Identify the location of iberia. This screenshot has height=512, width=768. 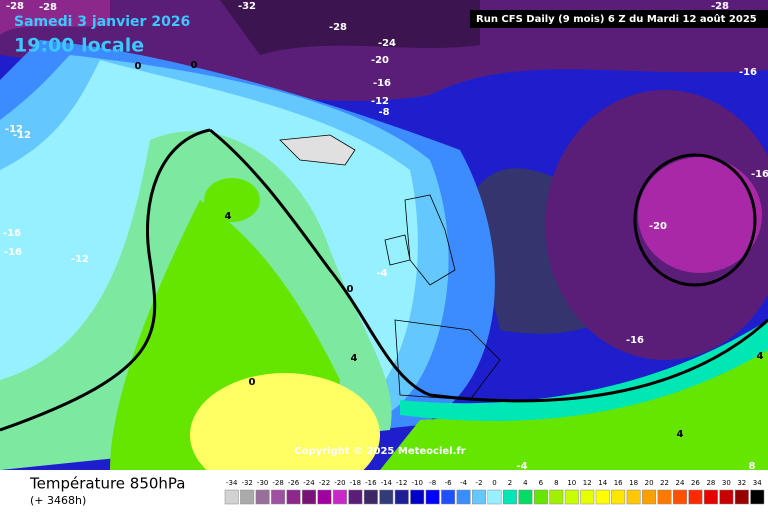
(447, 360).